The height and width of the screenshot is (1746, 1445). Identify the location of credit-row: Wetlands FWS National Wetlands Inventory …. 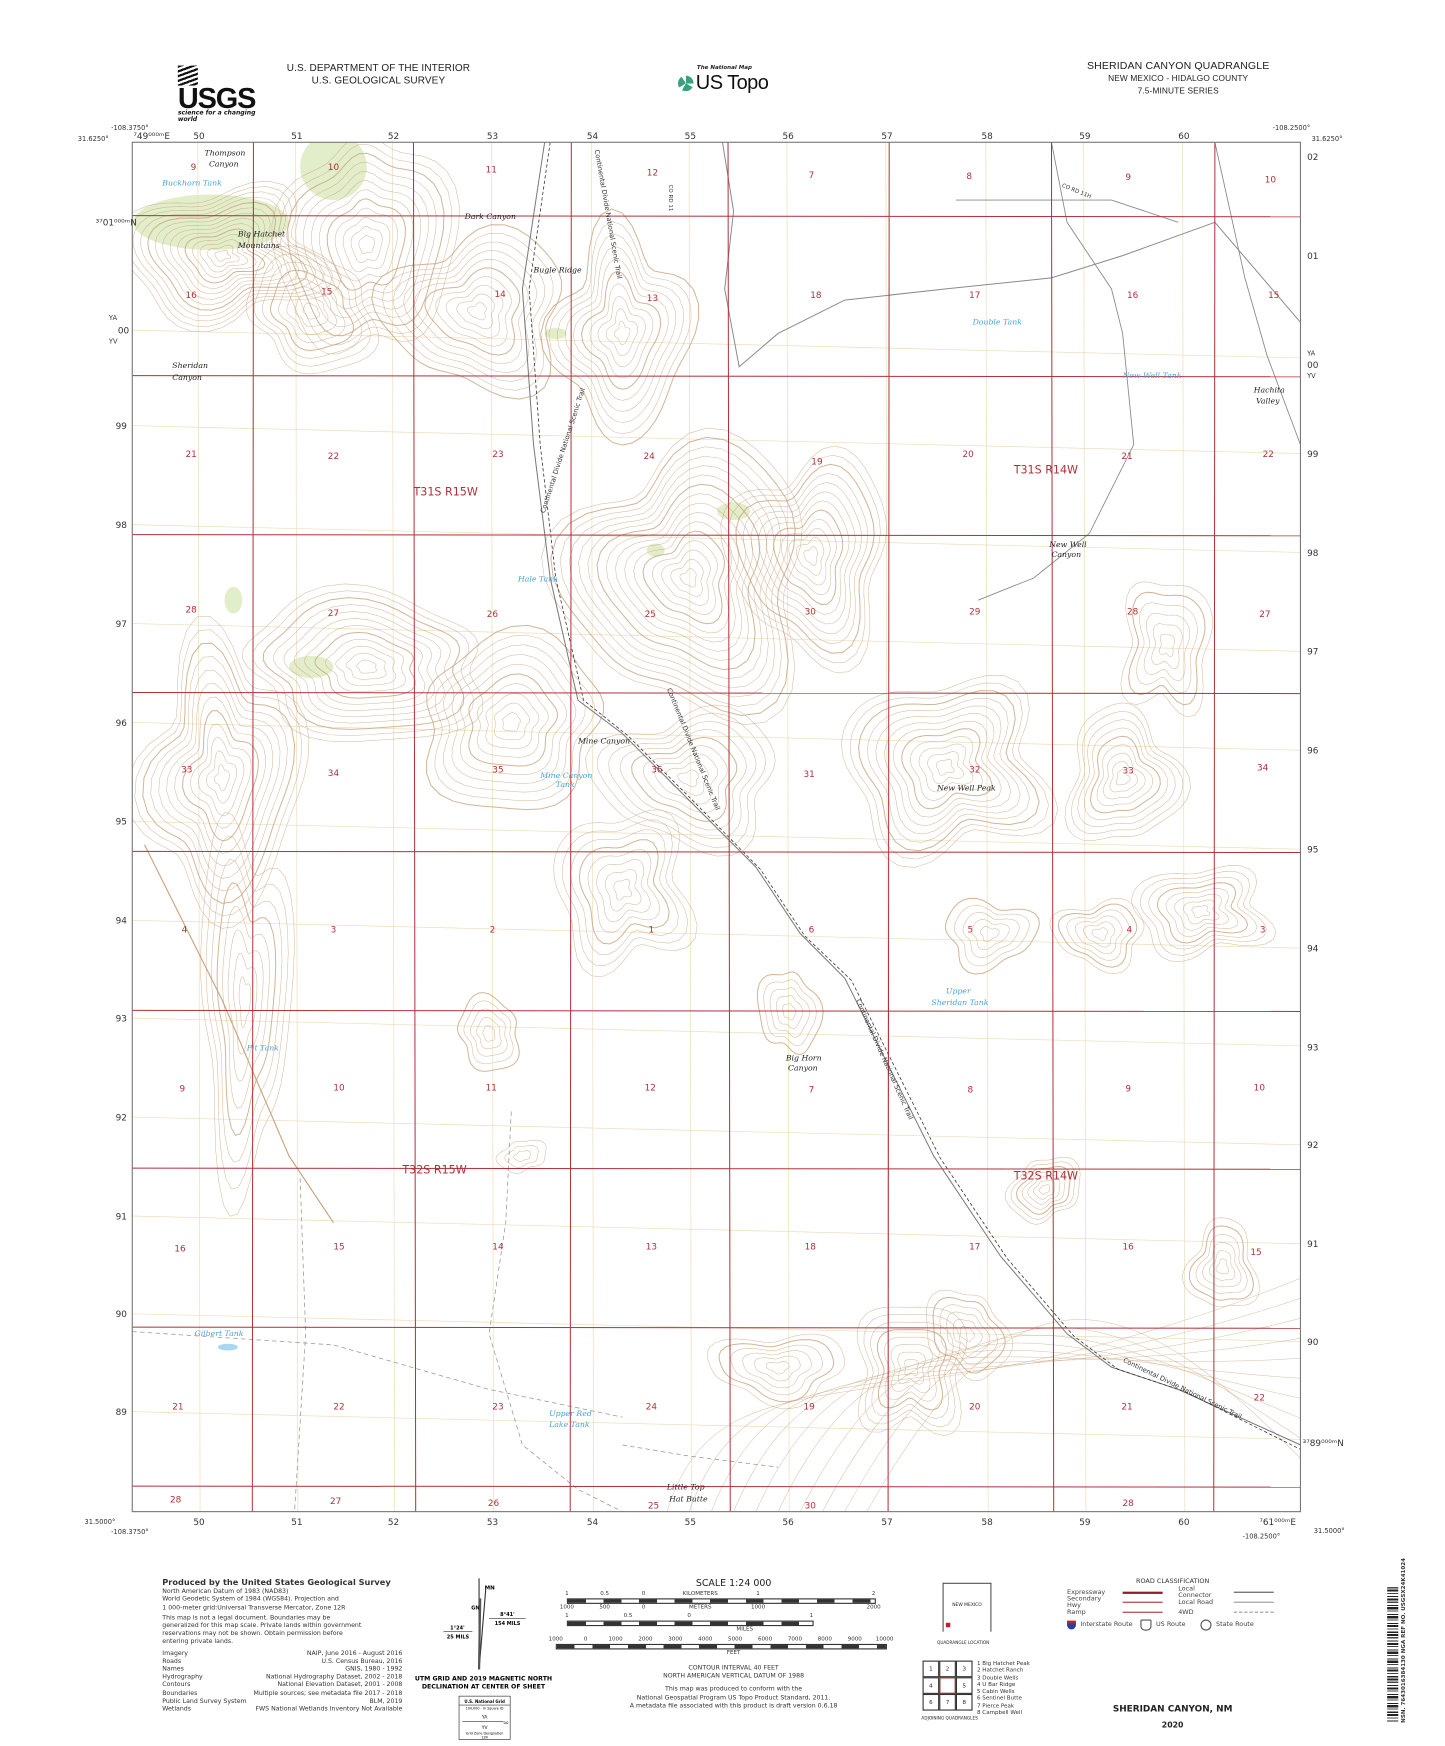
(282, 1710).